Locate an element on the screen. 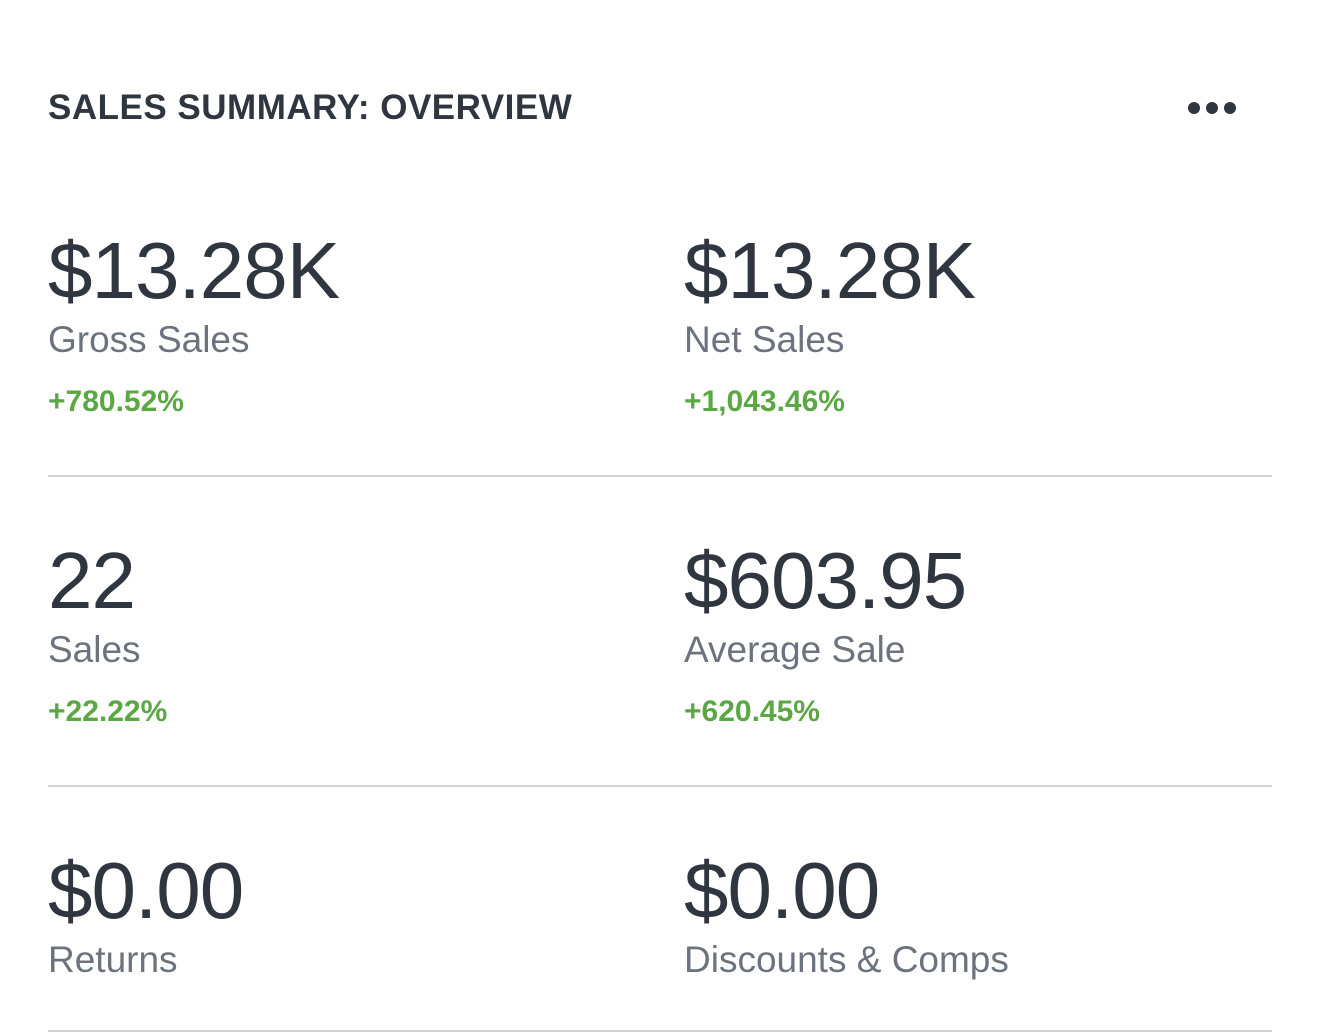 The width and height of the screenshot is (1320, 1036). page-title: SALES SUMMARY: OVERVIEW is located at coordinates (310, 107).